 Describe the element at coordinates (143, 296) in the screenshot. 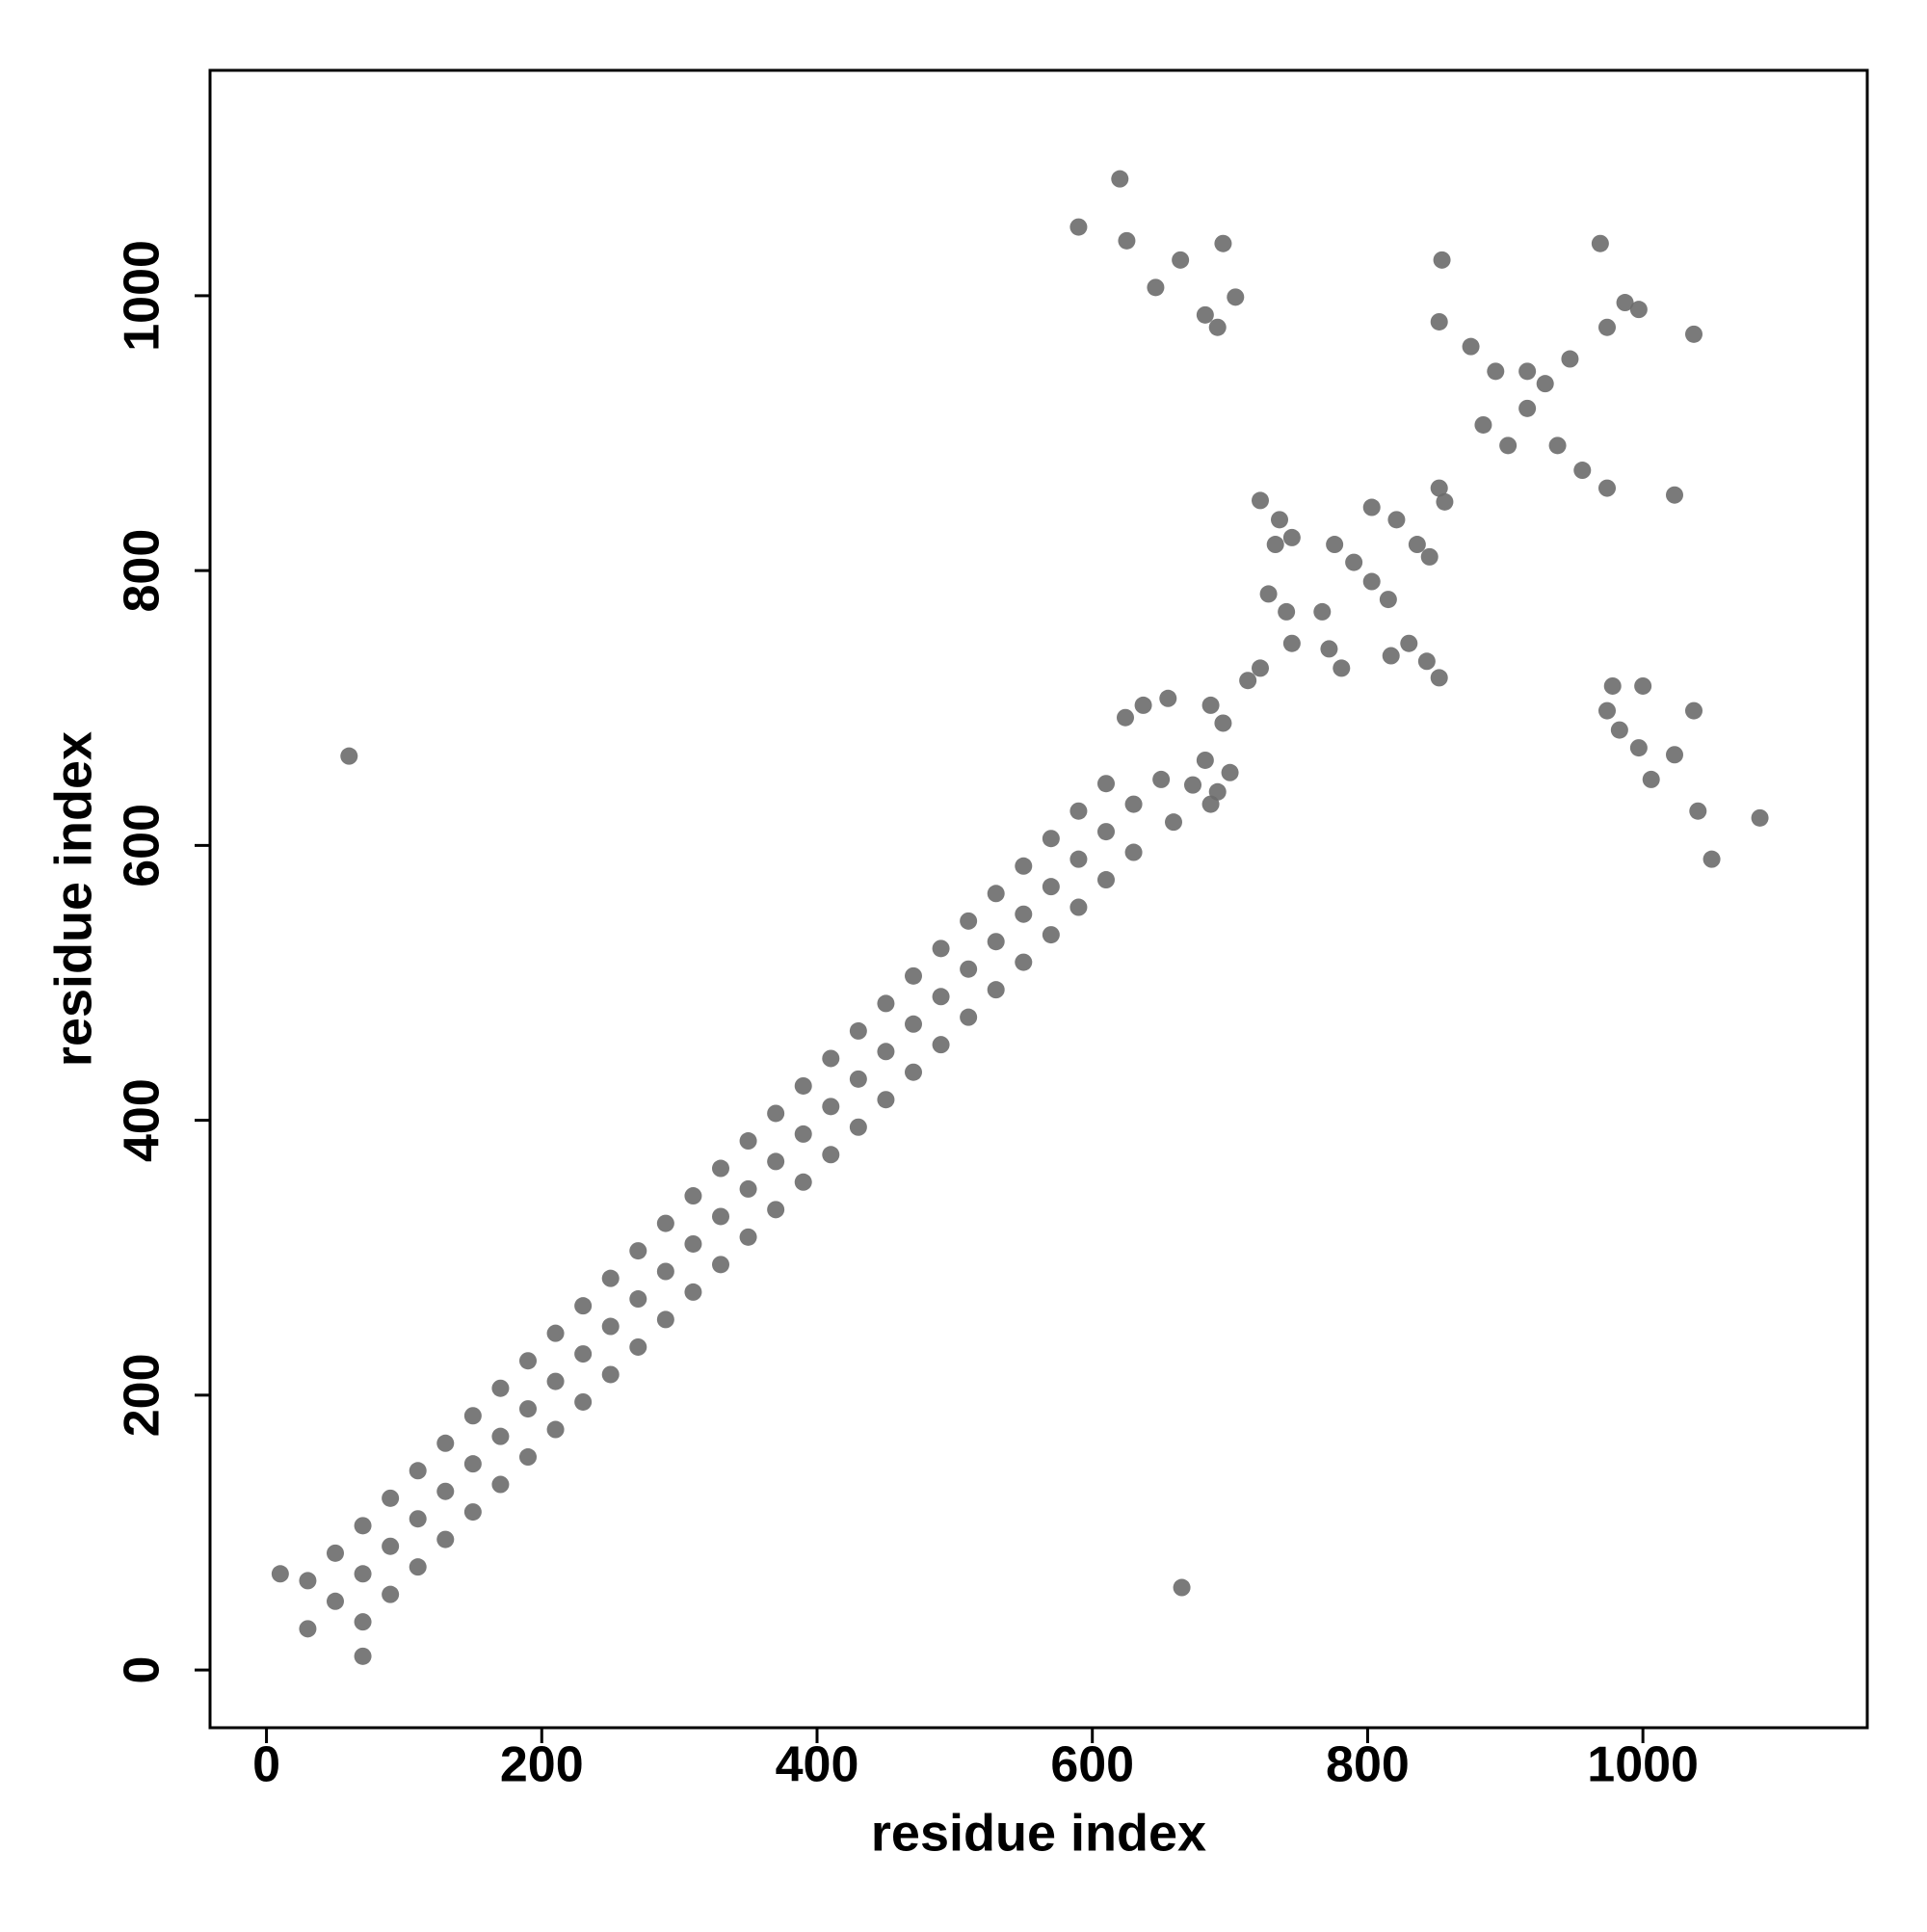

I see `y-tick-label: 1000` at that location.